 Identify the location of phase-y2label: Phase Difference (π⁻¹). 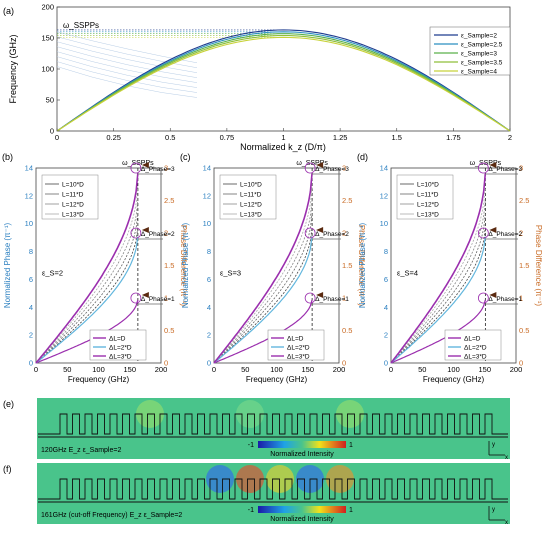
(183, 266).